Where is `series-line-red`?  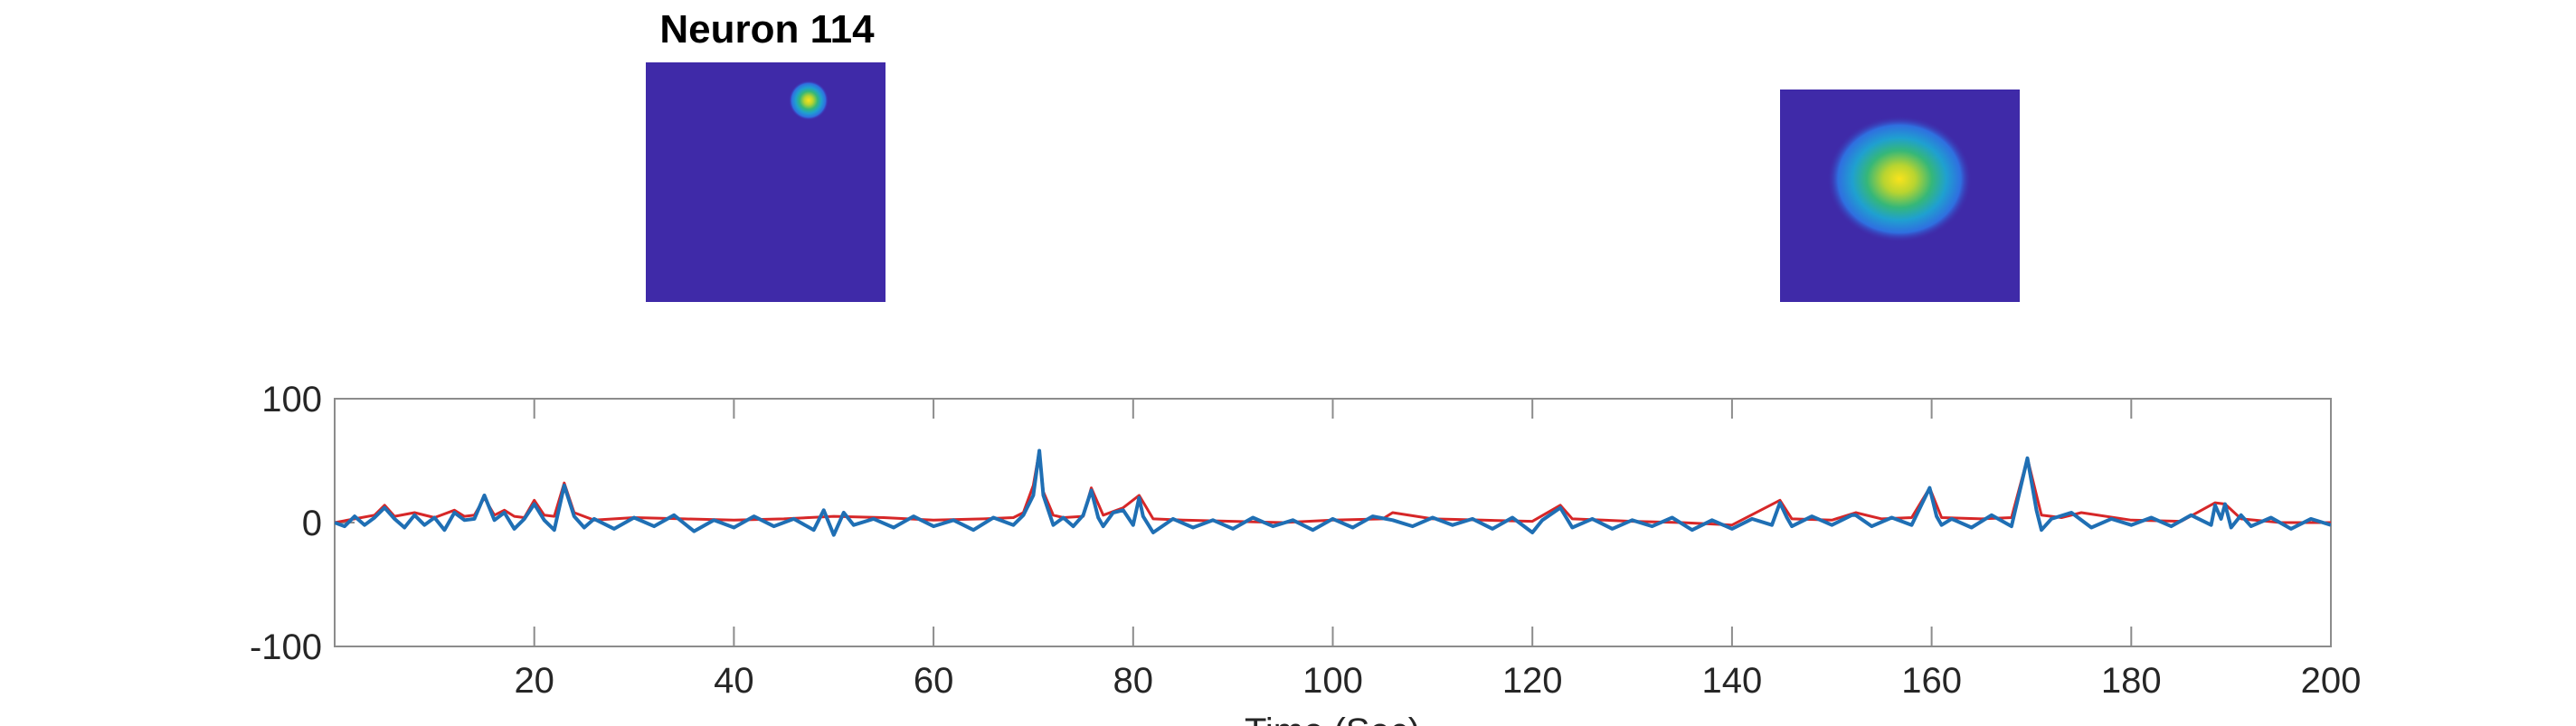
series-line-red is located at coordinates (1333, 488).